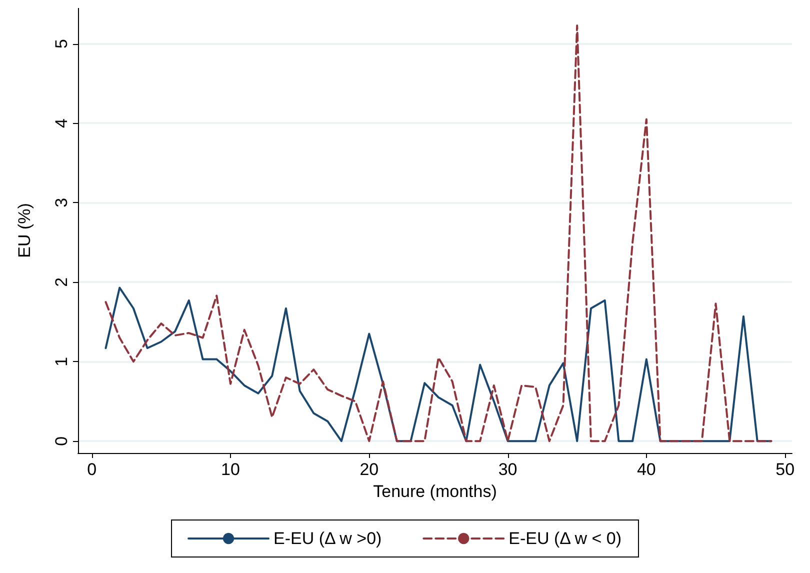 The height and width of the screenshot is (573, 810). Describe the element at coordinates (369, 469) in the screenshot. I see `x-tick-label: 20` at that location.